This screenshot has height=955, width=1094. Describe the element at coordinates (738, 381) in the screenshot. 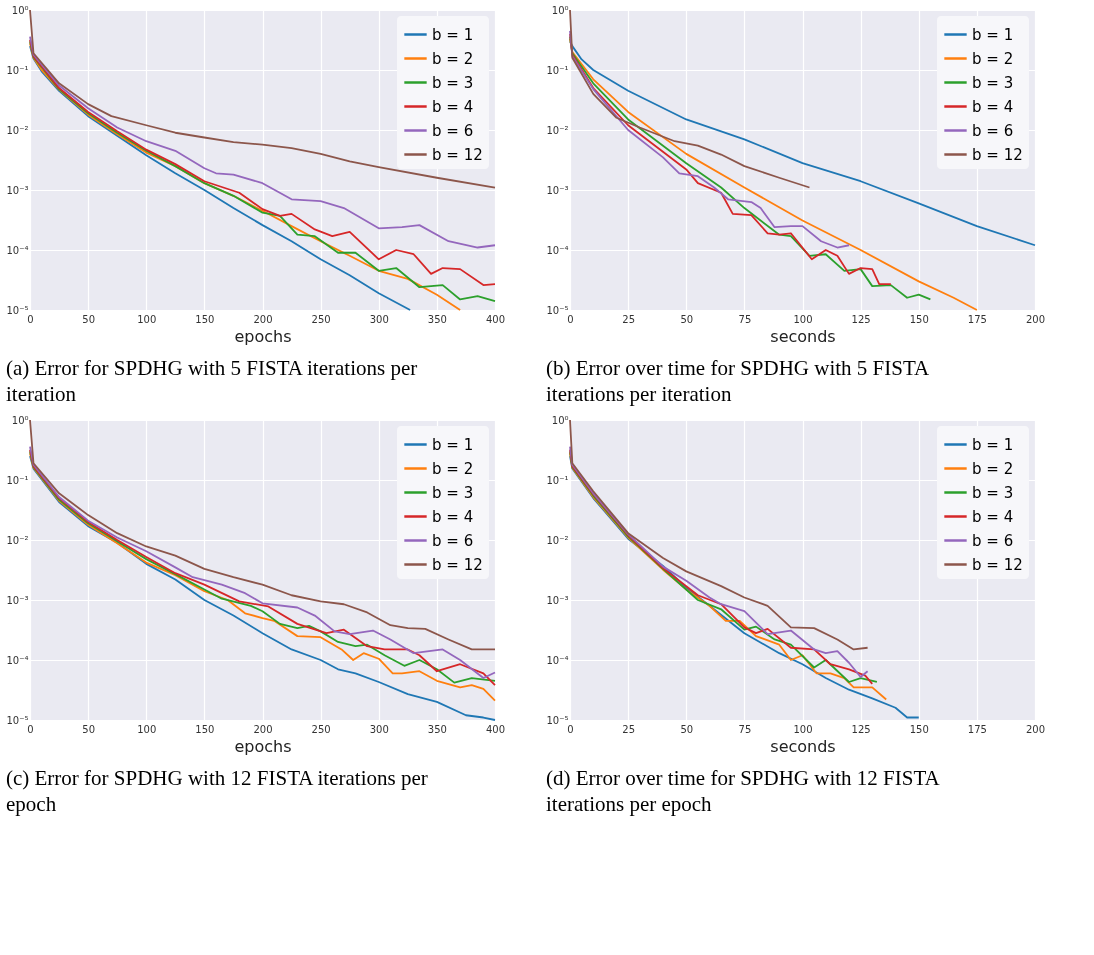

I see `text: (b) Error over time for SPDHG with 5 FISTA iterations per iteration` at that location.